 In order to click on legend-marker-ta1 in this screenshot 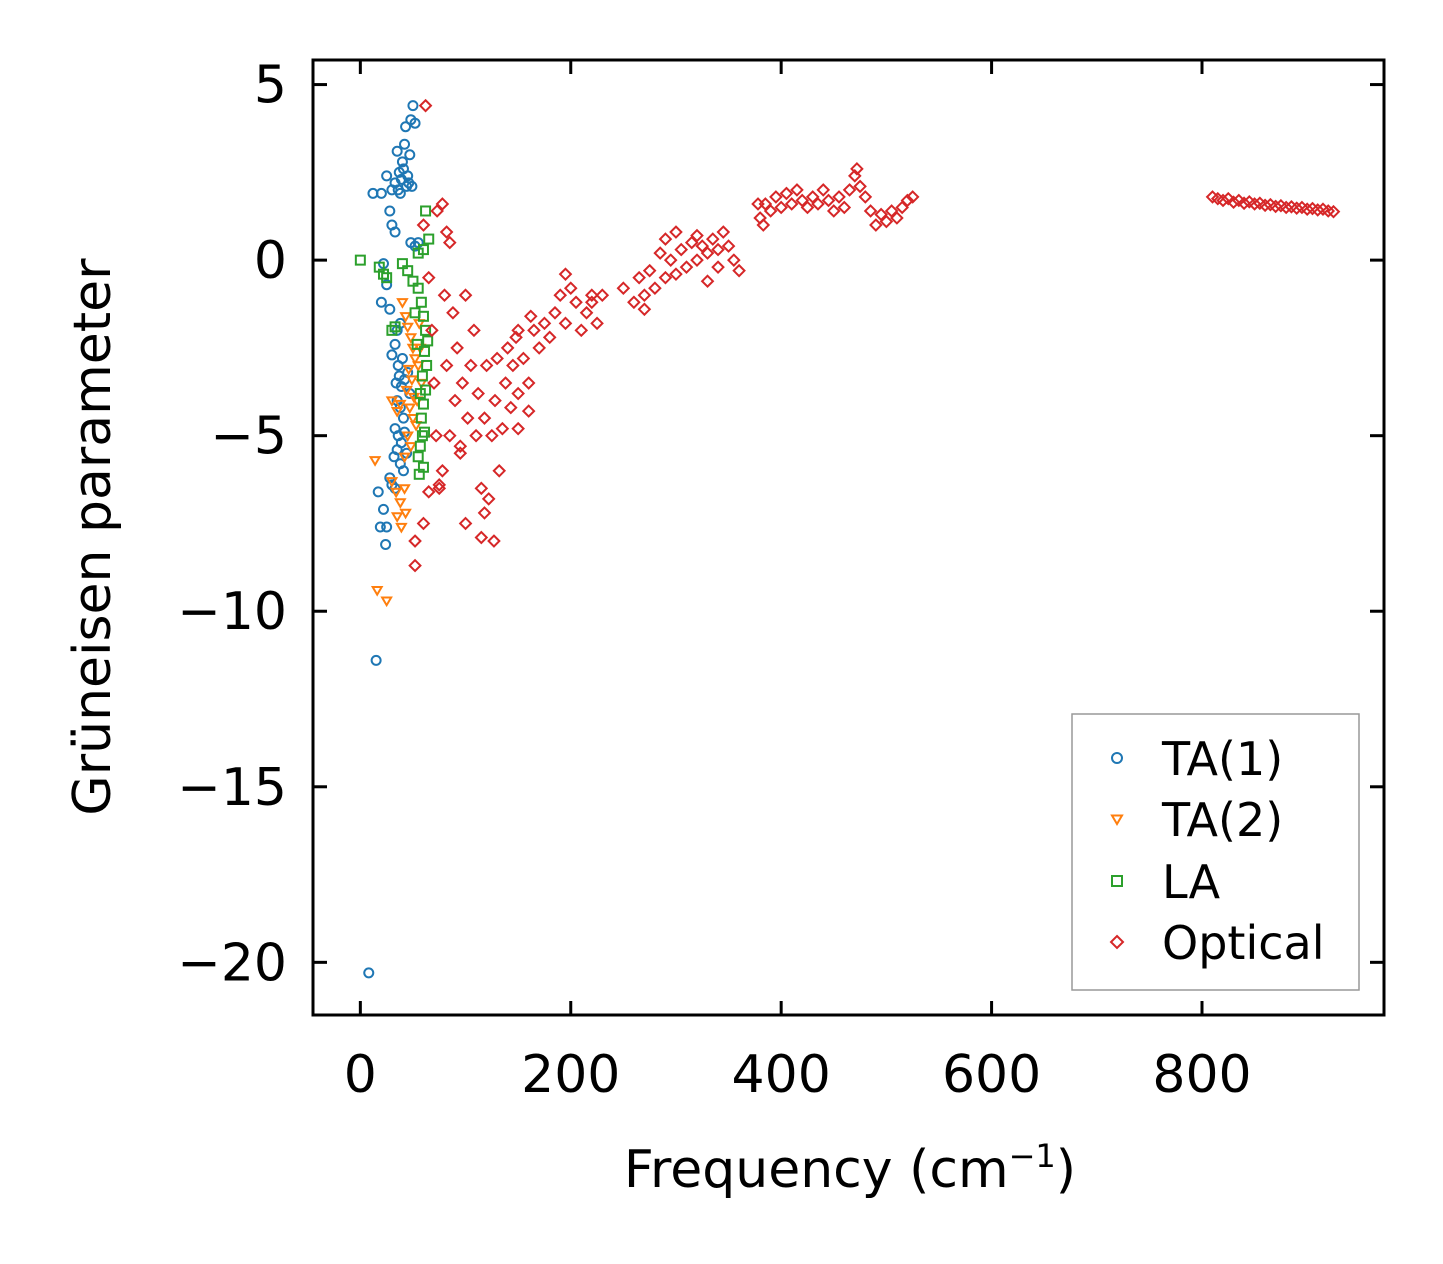, I will do `click(1117, 758)`.